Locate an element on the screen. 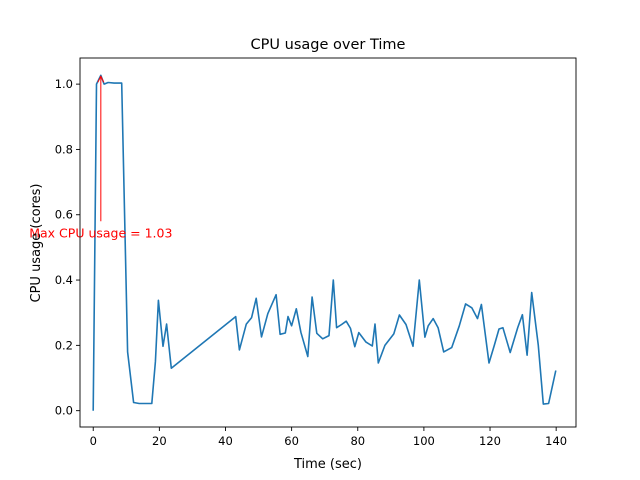 This screenshot has height=480, width=640. x-tick-label: 40 is located at coordinates (225, 441).